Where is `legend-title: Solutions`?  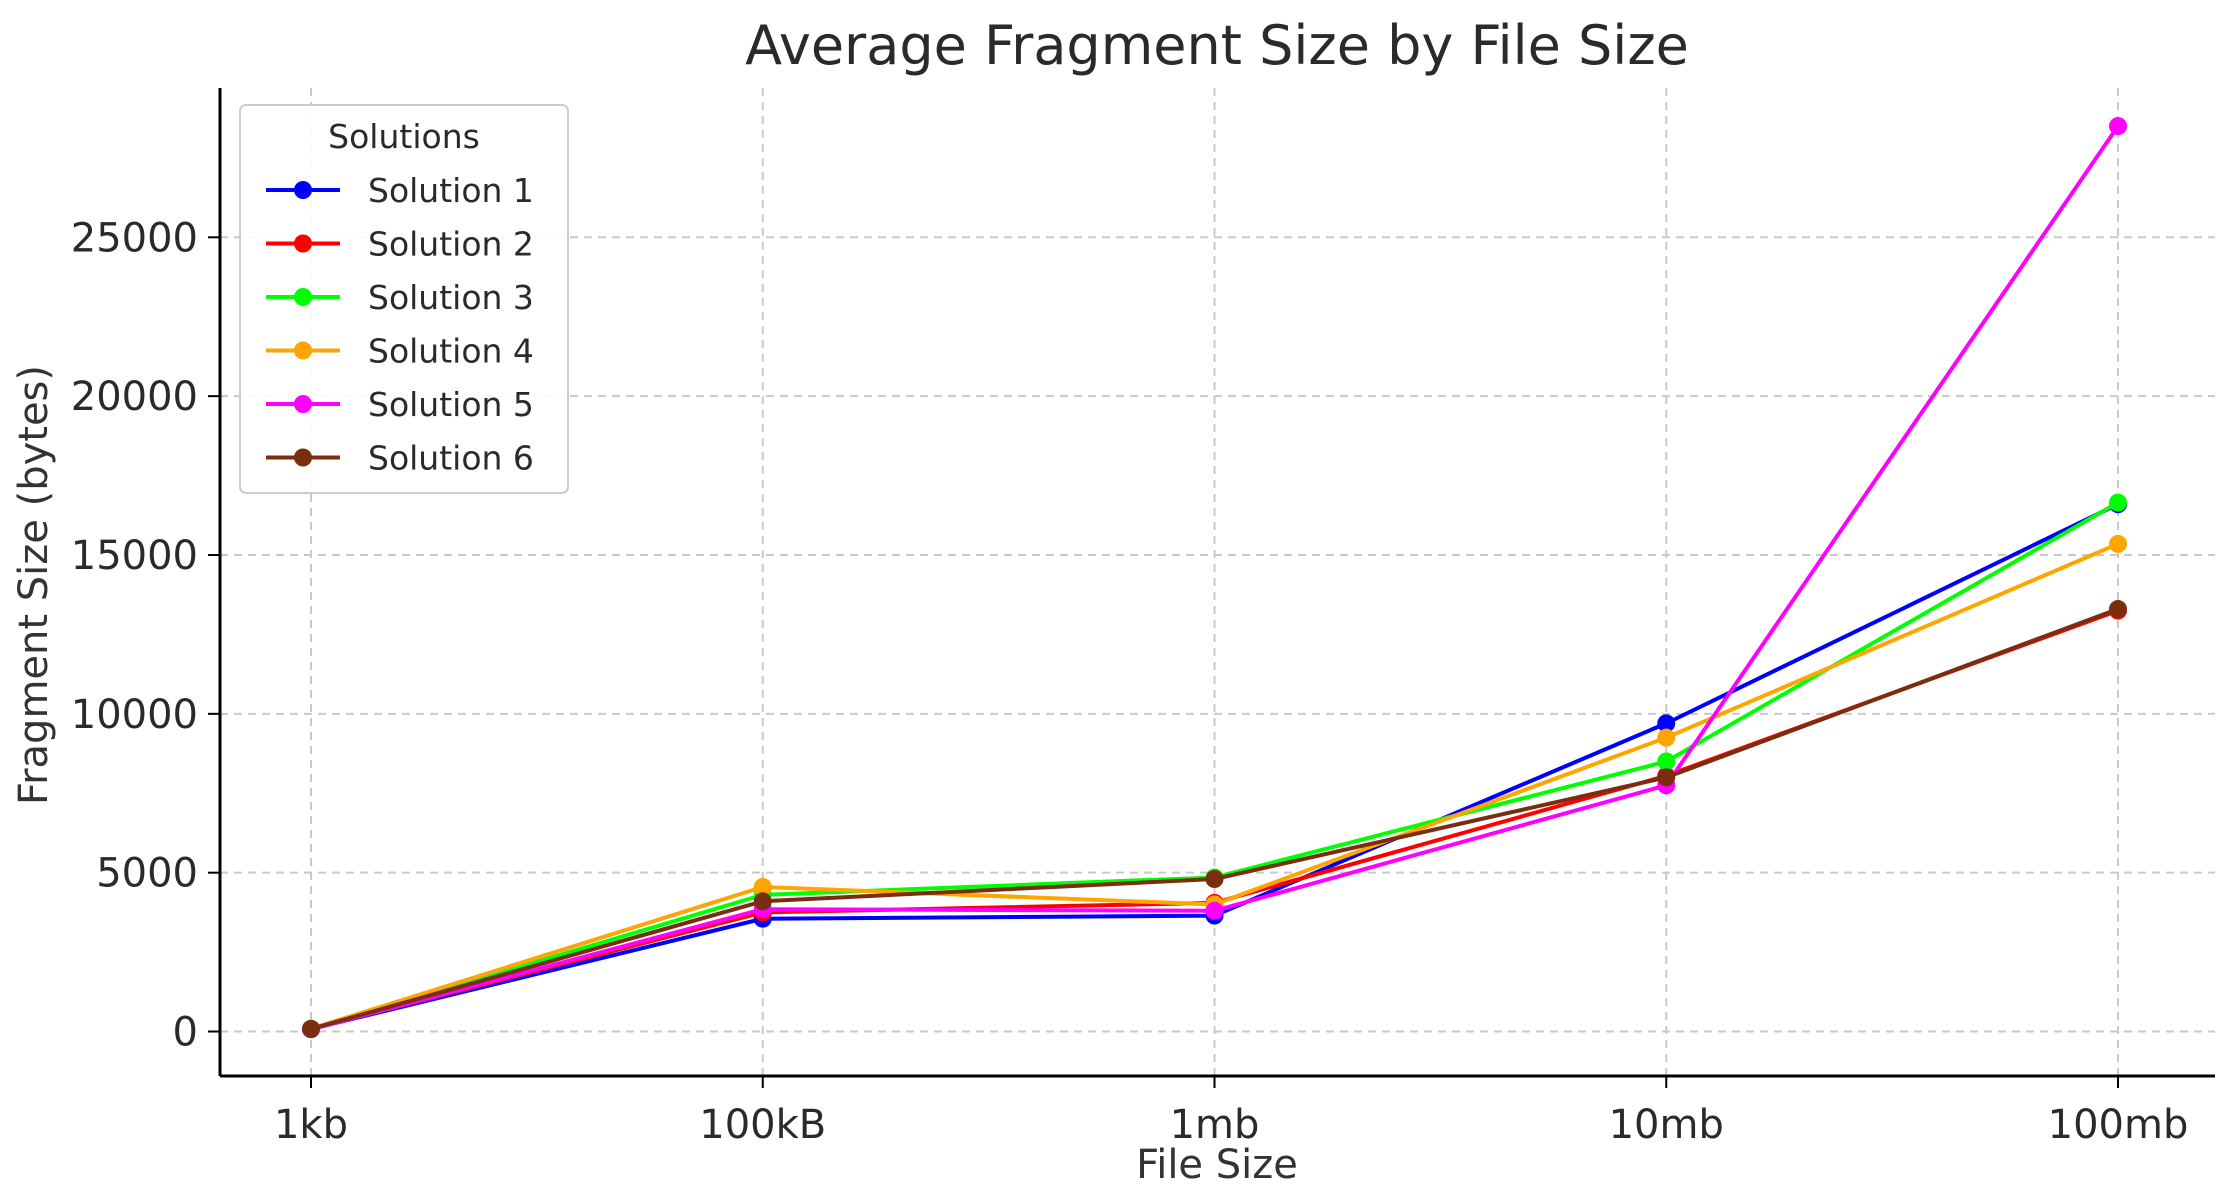
legend-title: Solutions is located at coordinates (404, 136).